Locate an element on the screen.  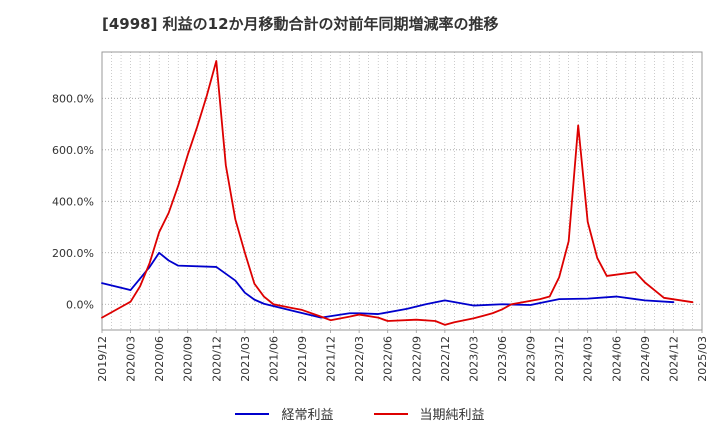
chart-title: [4998] 利益の12か月移動合計の対前年同期増減率の推移 is located at coordinates (300, 24).